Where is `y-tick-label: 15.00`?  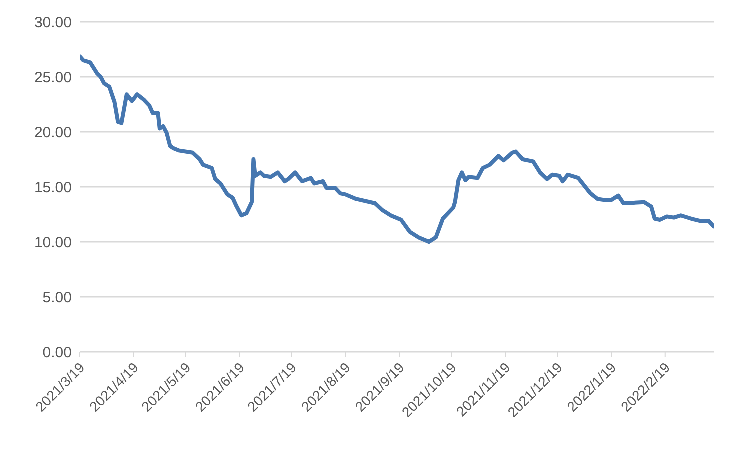 y-tick-label: 15.00 is located at coordinates (53, 187).